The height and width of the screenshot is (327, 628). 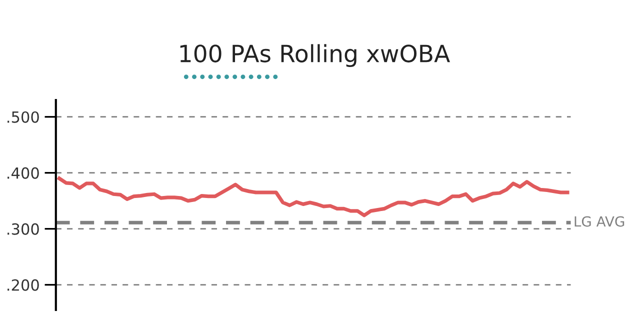 What do you see at coordinates (23, 229) in the screenshot?
I see `y-tick-label: .300` at bounding box center [23, 229].